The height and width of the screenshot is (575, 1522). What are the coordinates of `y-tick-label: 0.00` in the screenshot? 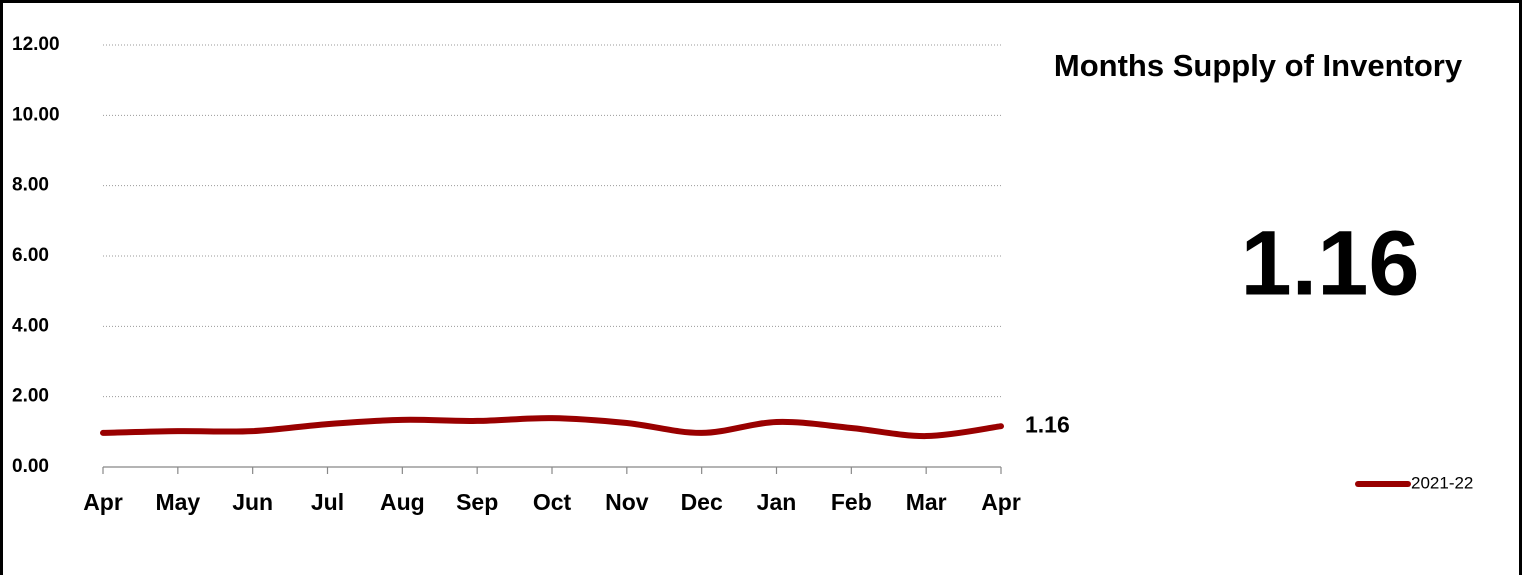 It's located at (30, 466).